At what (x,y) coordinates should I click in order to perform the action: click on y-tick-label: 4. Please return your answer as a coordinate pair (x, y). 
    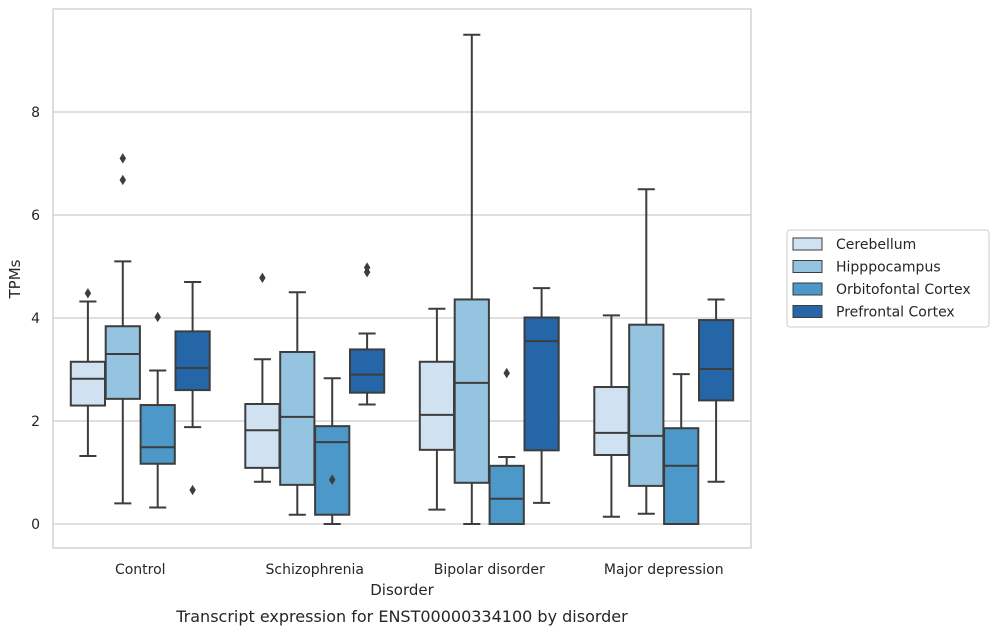
    Looking at the image, I should click on (35, 319).